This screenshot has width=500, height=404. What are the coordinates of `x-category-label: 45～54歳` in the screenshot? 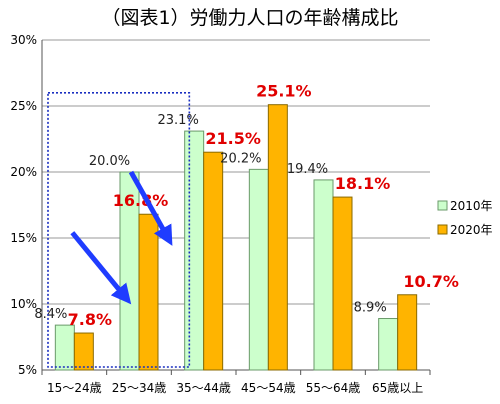 It's located at (268, 388).